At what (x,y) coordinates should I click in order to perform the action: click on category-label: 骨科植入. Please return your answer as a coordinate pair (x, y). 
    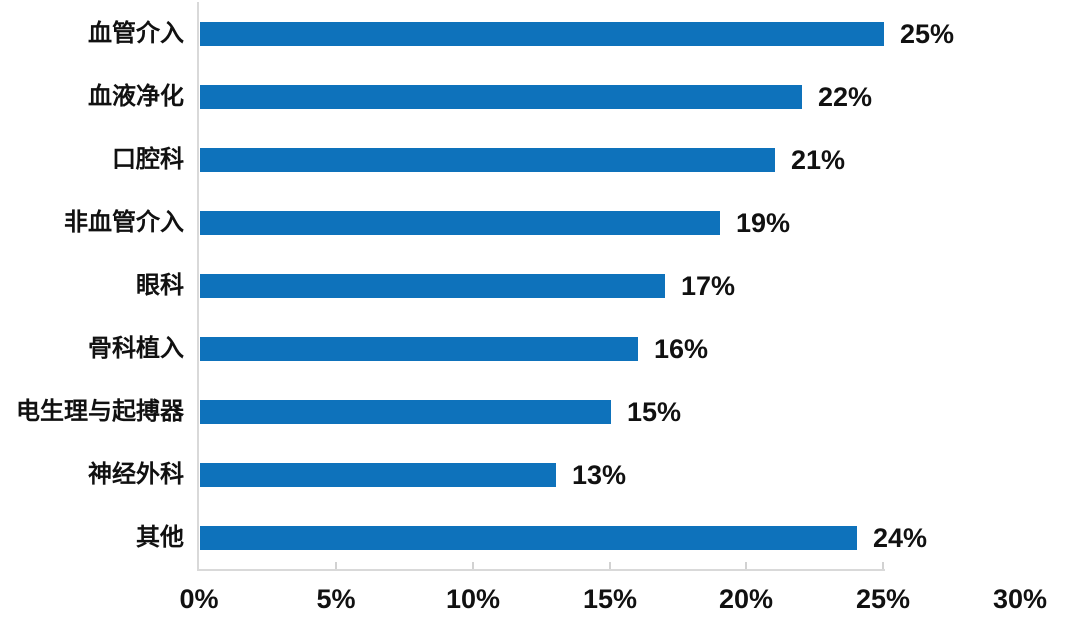
    Looking at the image, I should click on (136, 348).